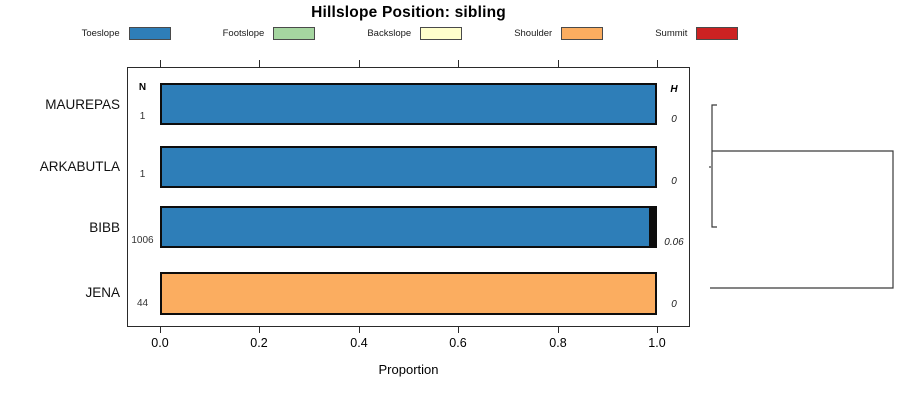  What do you see at coordinates (674, 89) in the screenshot?
I see `h-column-header: H` at bounding box center [674, 89].